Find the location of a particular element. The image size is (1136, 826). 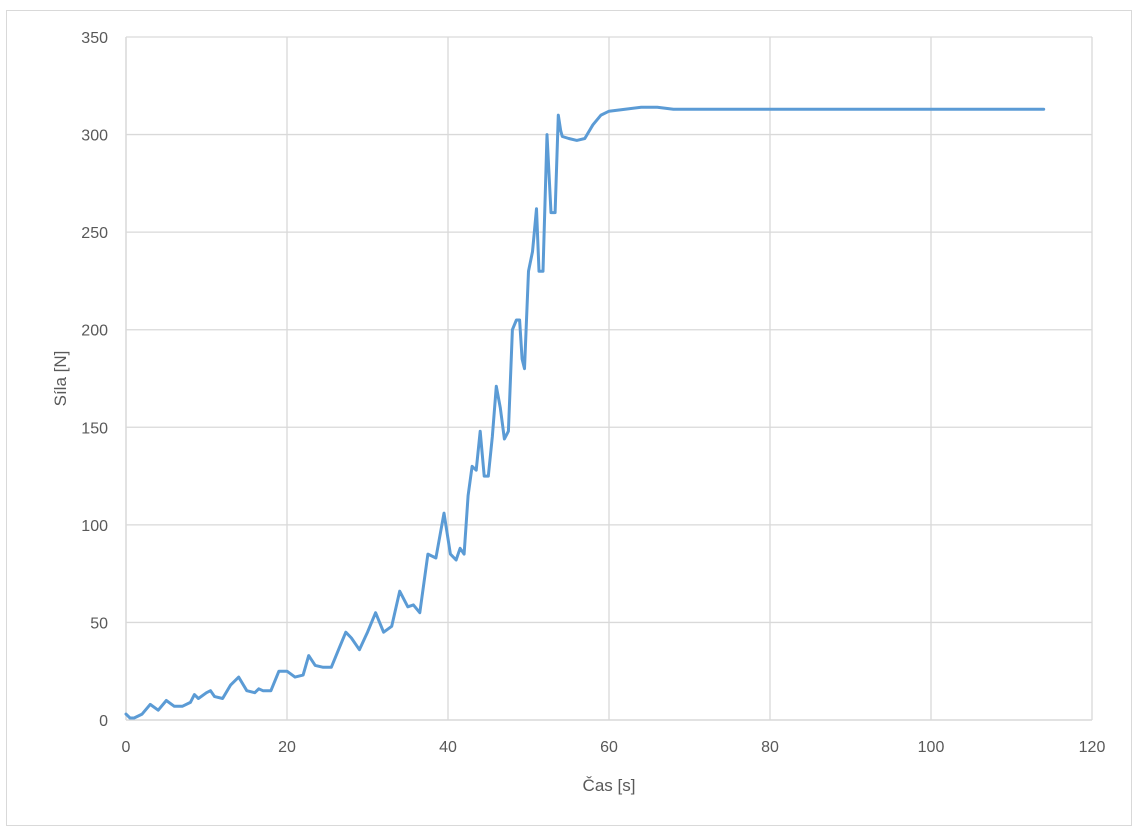

x-tick-label: 20 is located at coordinates (287, 747).